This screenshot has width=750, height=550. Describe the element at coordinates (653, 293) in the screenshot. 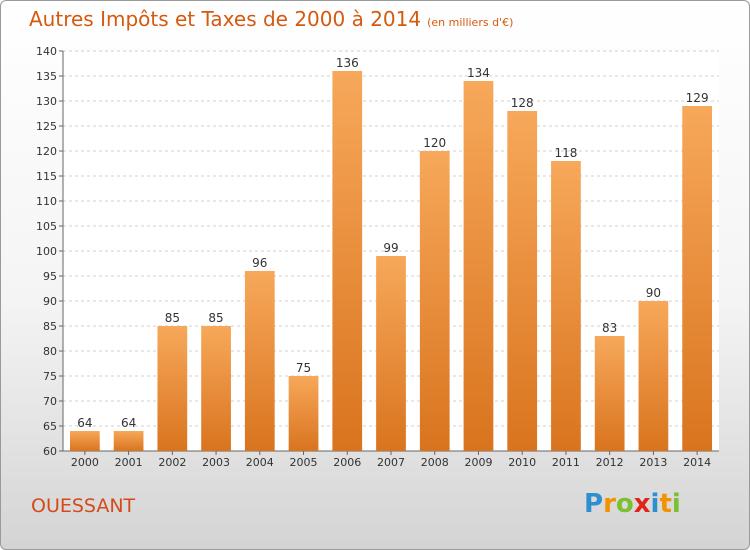

I see `bar-value-label: 90` at that location.